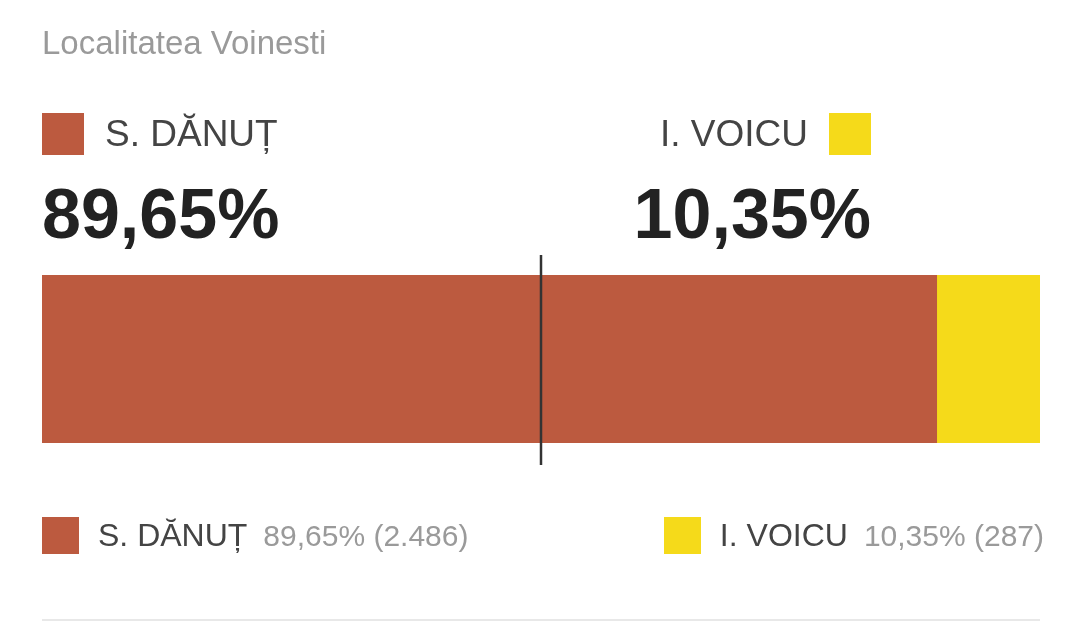 The width and height of the screenshot is (1080, 633). Describe the element at coordinates (366, 535) in the screenshot. I see `text: 89,65% (2.486)` at that location.